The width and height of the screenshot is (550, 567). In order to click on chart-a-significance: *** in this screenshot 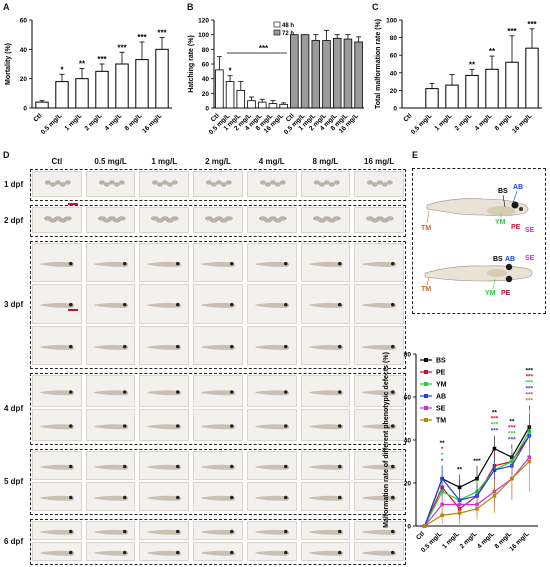, I will do `click(162, 33)`.